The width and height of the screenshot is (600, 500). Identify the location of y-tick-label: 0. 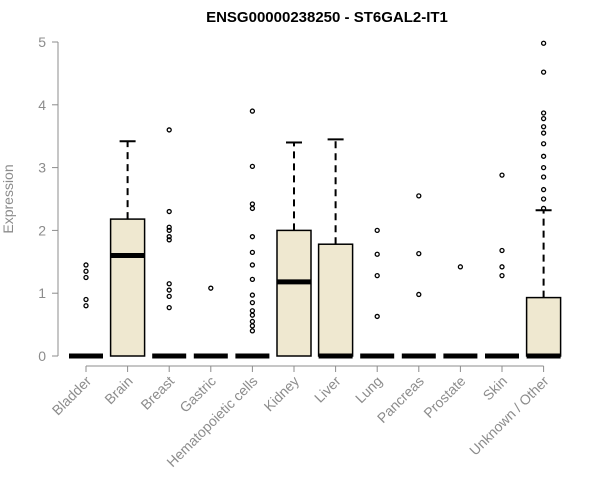
(42, 356).